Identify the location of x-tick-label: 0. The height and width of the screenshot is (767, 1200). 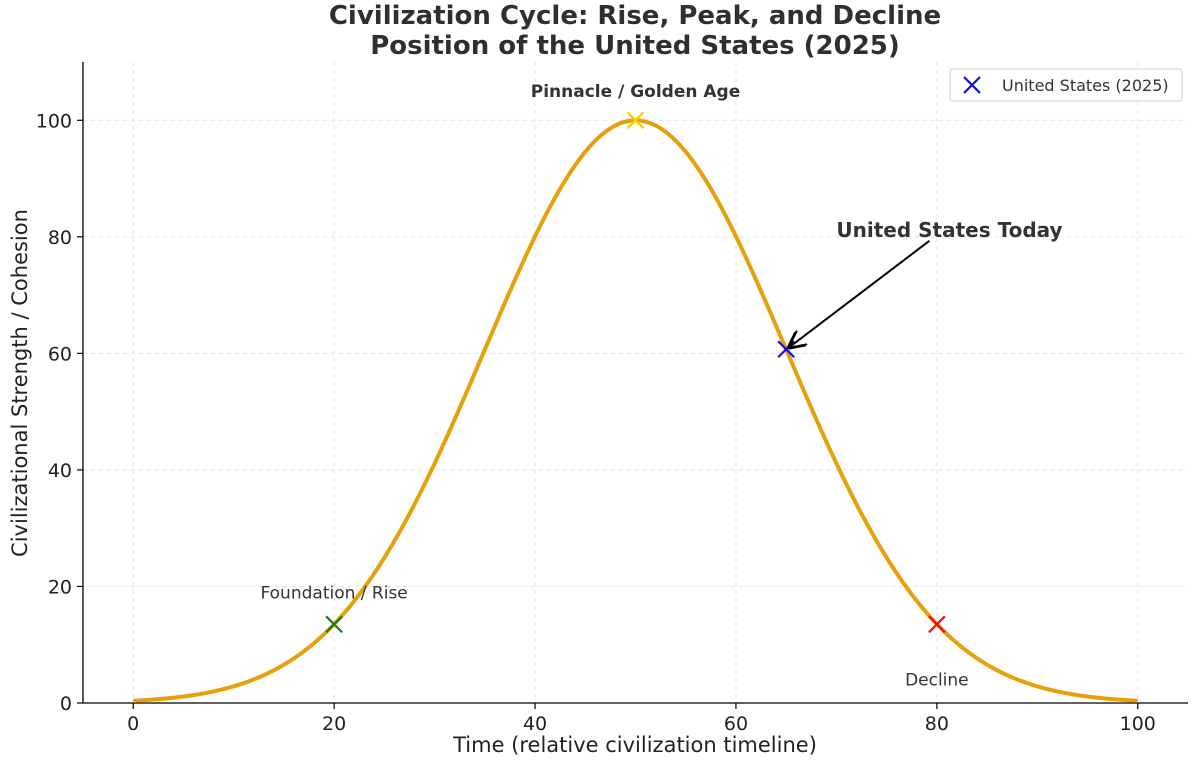
(133, 724).